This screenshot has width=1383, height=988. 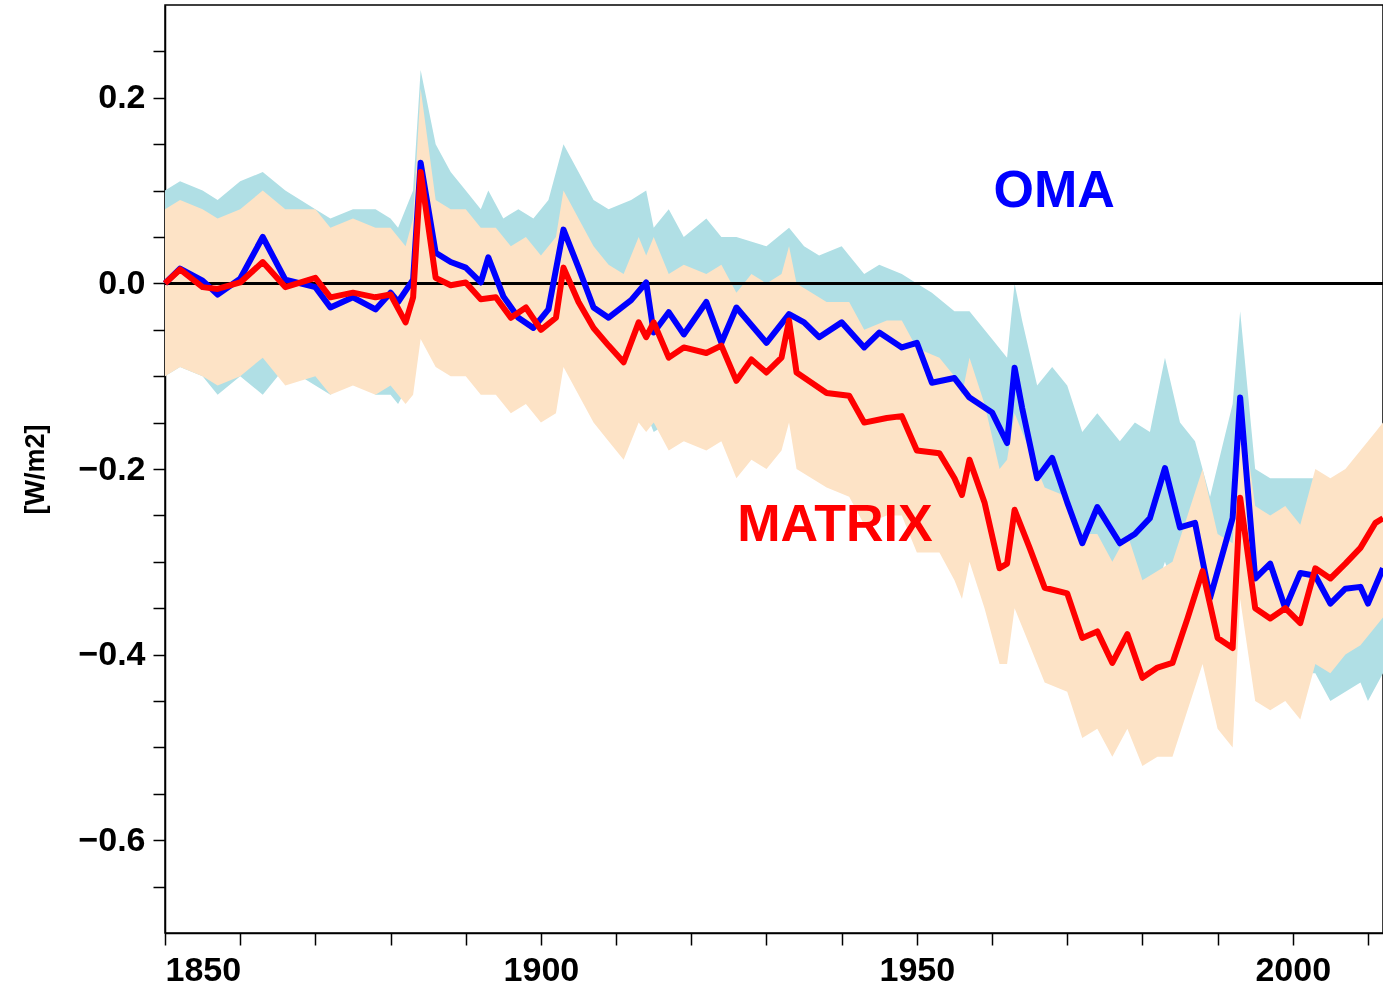 What do you see at coordinates (541, 968) in the screenshot?
I see `x-tick-label: 1900` at bounding box center [541, 968].